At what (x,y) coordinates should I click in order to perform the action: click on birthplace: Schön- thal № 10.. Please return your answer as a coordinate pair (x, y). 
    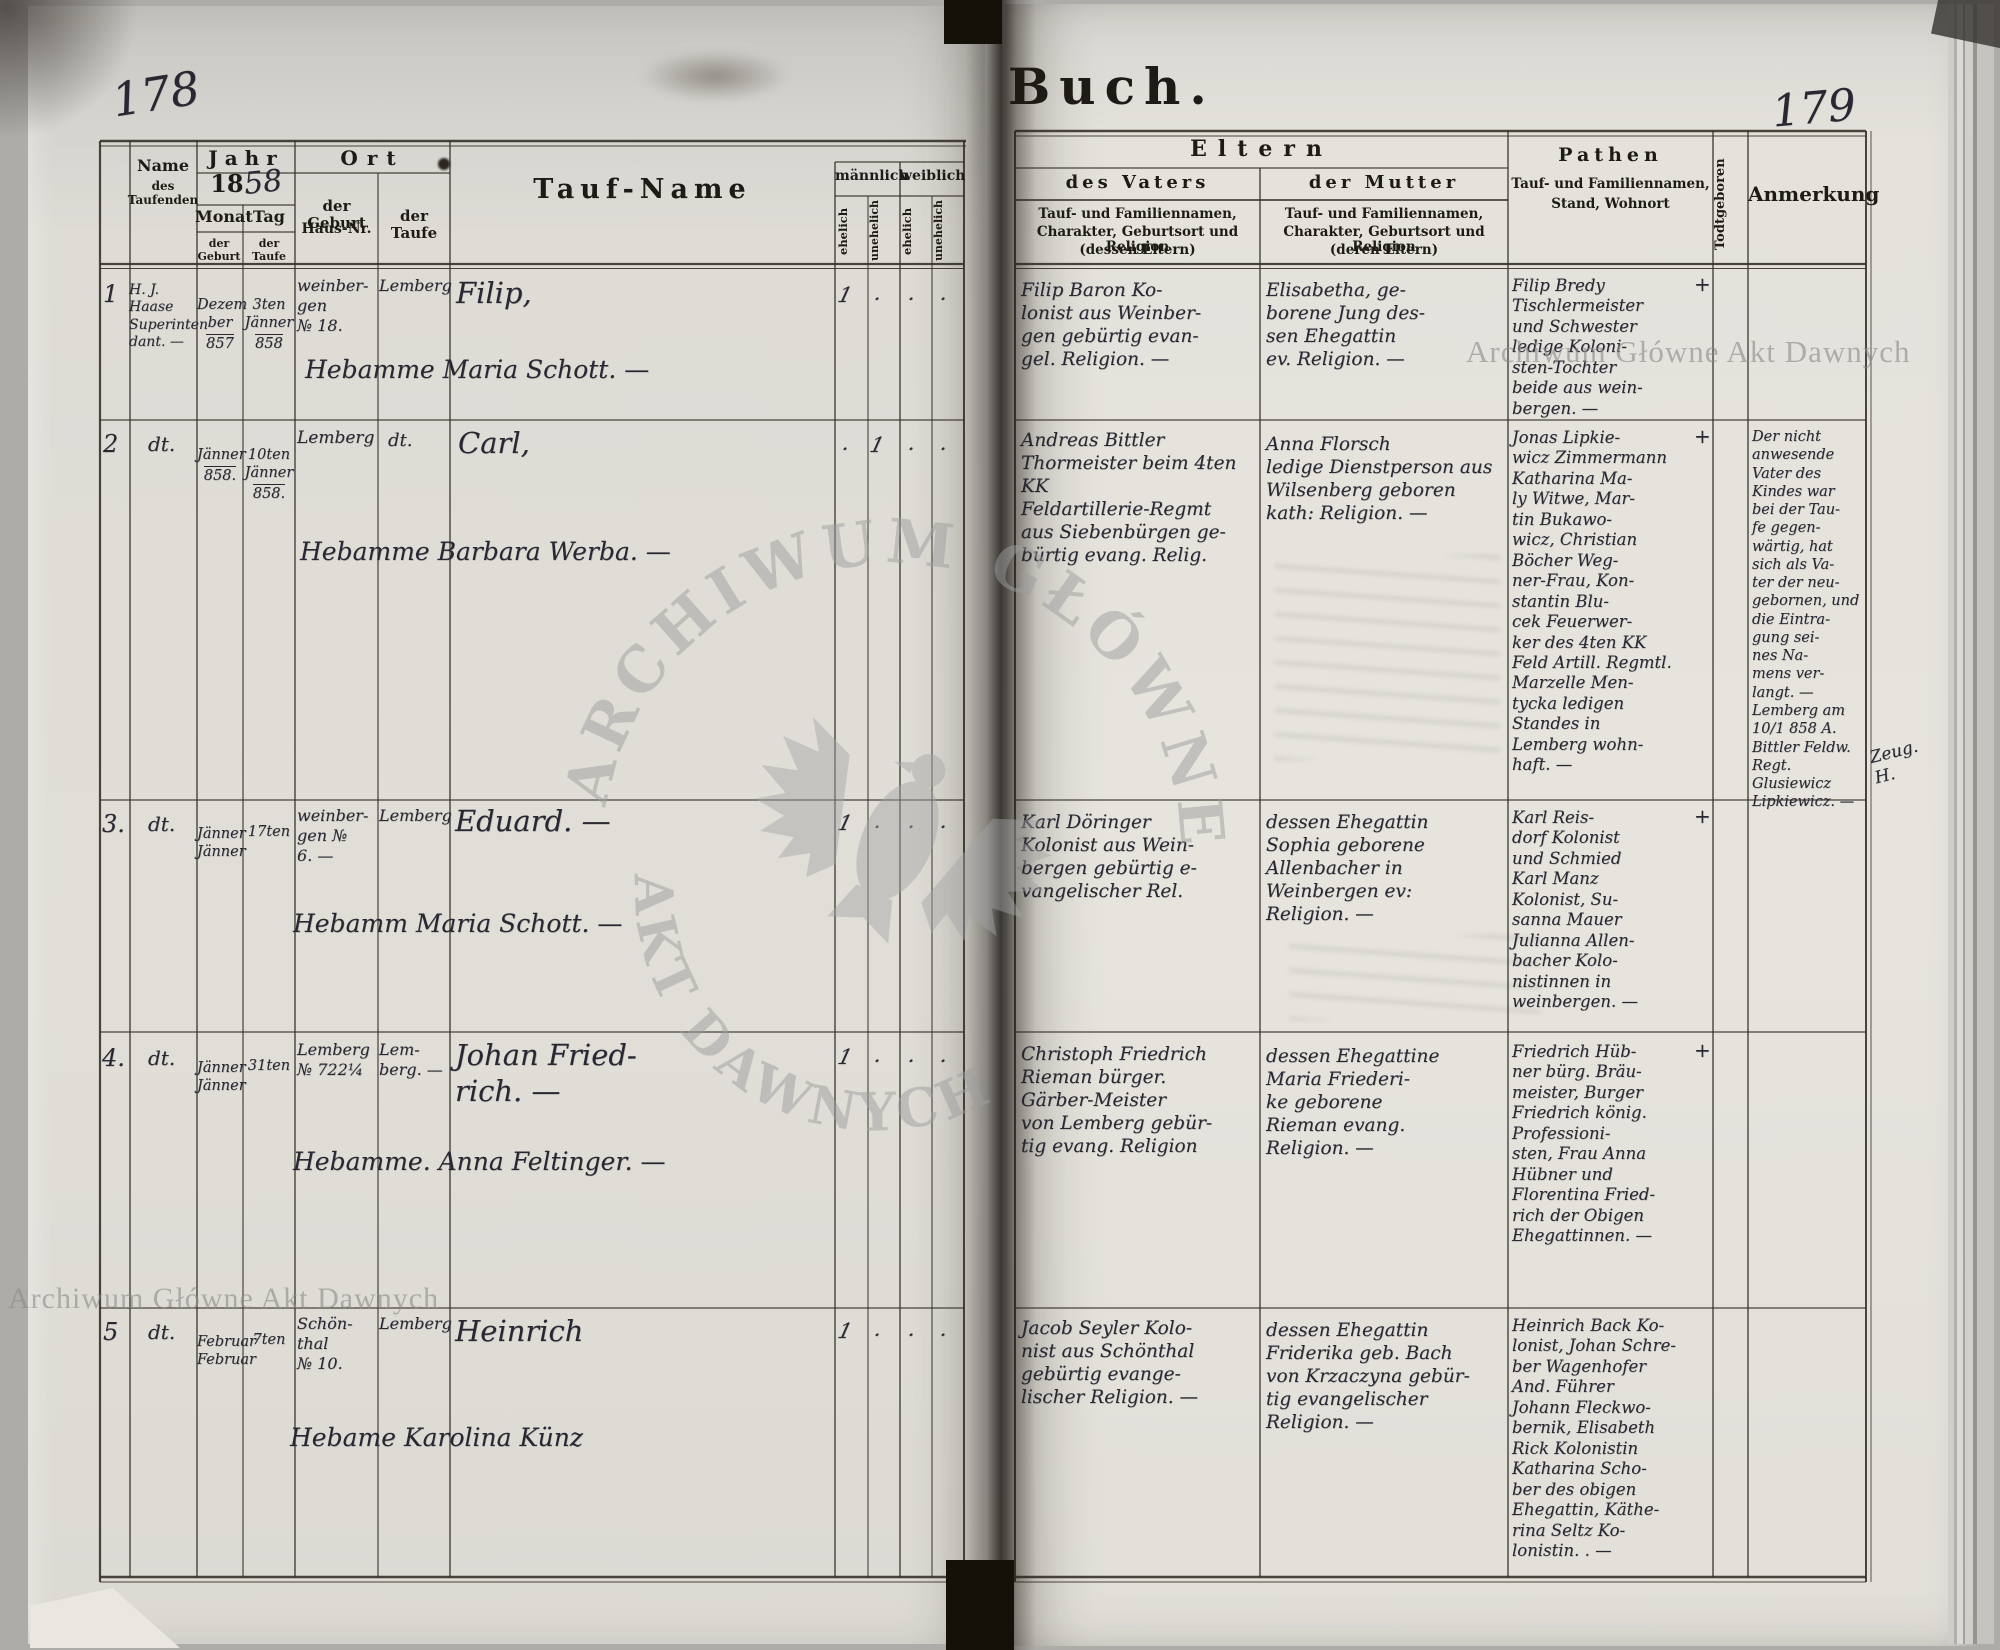
    Looking at the image, I should click on (325, 1343).